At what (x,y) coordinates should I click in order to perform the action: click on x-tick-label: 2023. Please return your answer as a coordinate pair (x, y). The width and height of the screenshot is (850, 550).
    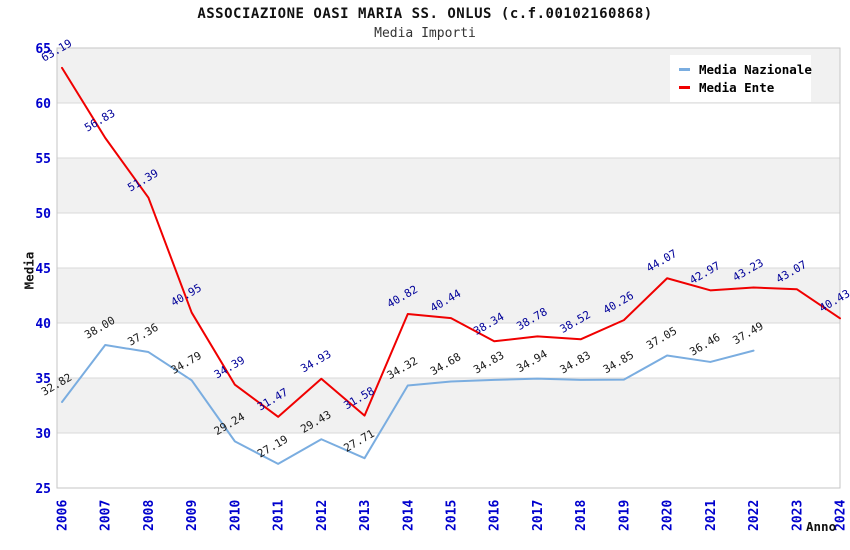
    Looking at the image, I should click on (797, 515).